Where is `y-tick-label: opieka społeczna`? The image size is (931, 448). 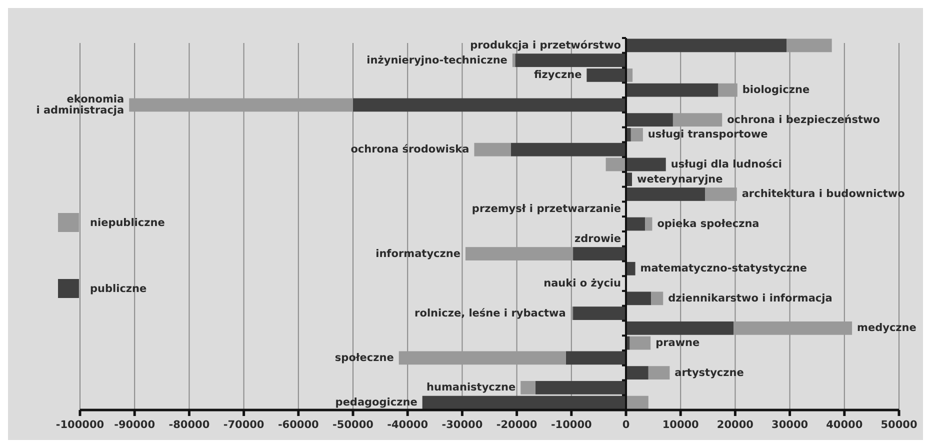 y-tick-label: opieka społeczna is located at coordinates (708, 224).